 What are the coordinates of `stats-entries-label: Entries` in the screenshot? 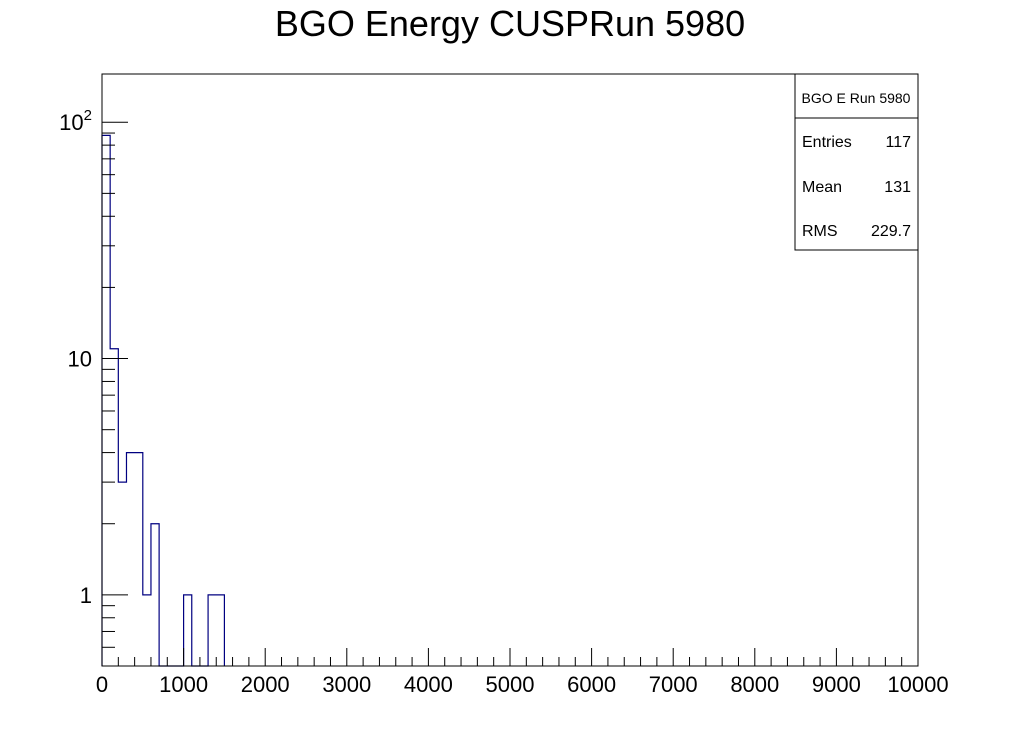 It's located at (827, 142).